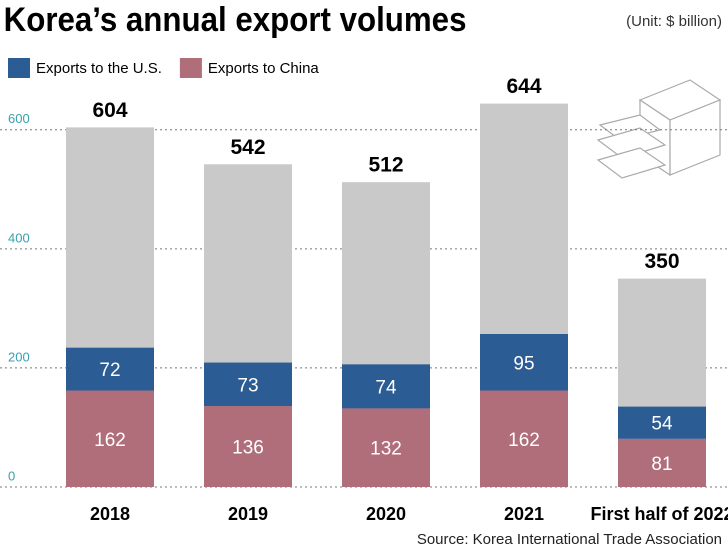 The height and width of the screenshot is (552, 728). Describe the element at coordinates (264, 68) in the screenshot. I see `legend-label: Exports to China` at that location.